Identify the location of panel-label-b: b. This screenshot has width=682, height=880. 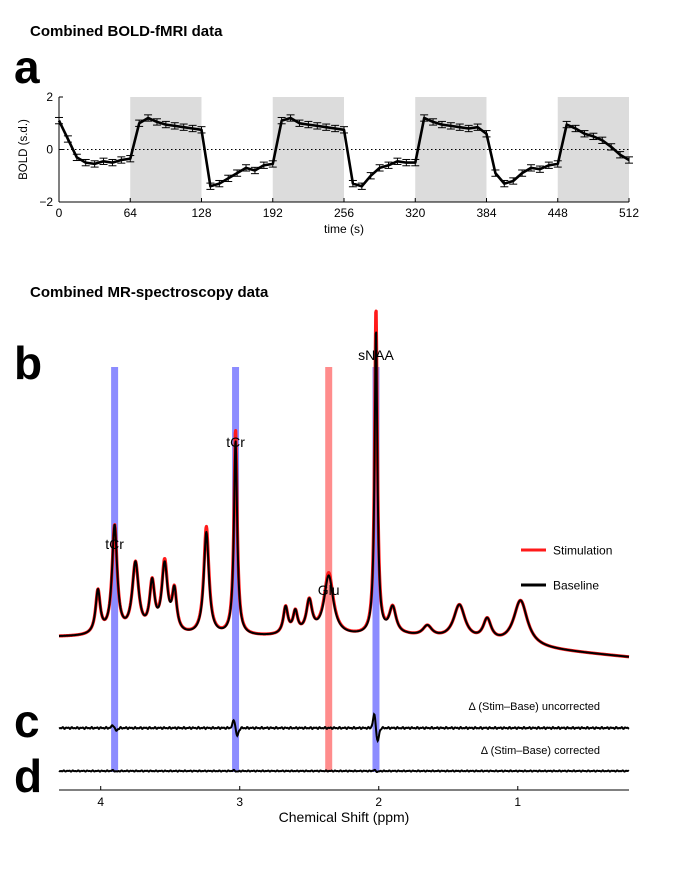
(28, 363).